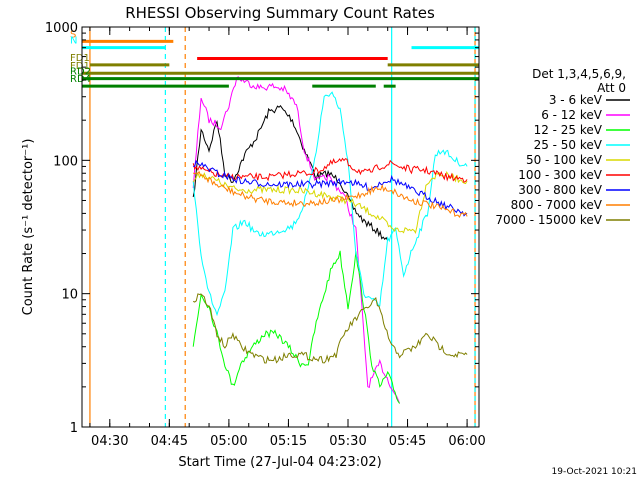 The width and height of the screenshot is (640, 480). I want to click on series-line-100-300-kev, so click(330, 170).